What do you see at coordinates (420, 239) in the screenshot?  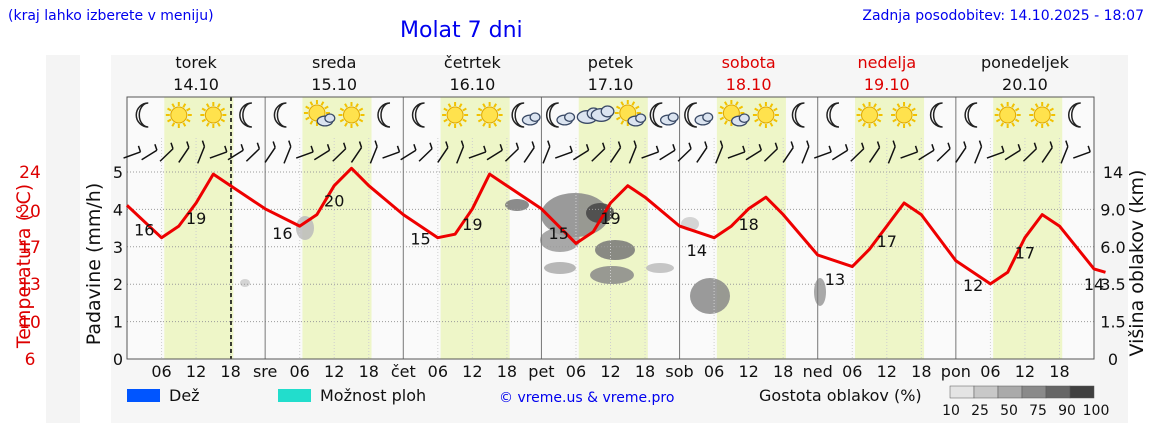 I see `temperature-label: 15` at bounding box center [420, 239].